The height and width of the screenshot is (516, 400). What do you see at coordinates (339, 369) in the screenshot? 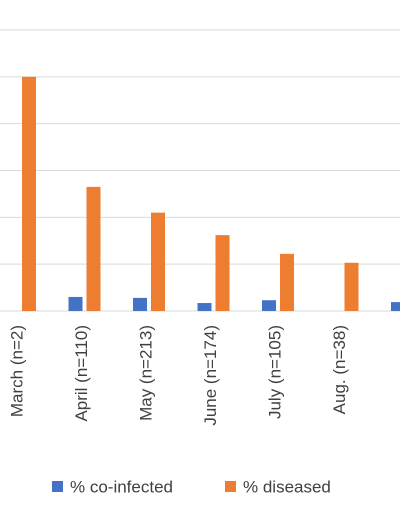
I see `x-tick-label: Aug. (n=38)` at bounding box center [339, 369].